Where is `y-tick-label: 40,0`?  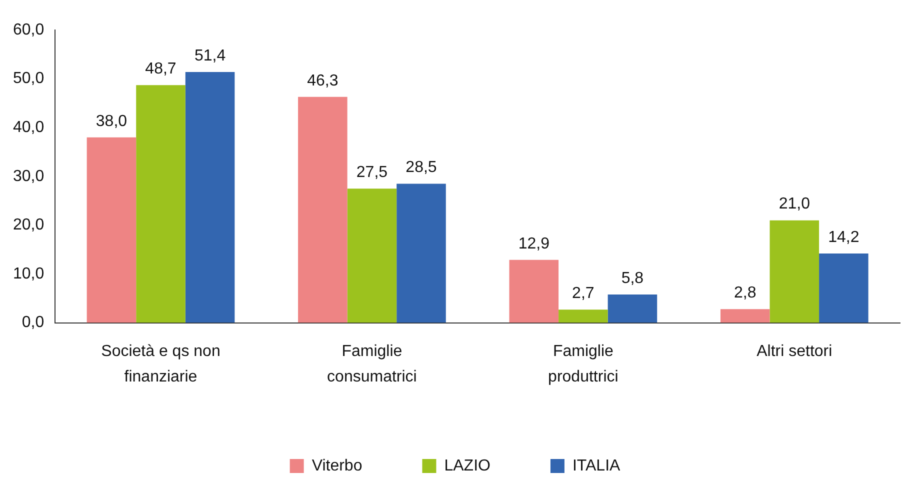 y-tick-label: 40,0 is located at coordinates (28, 127).